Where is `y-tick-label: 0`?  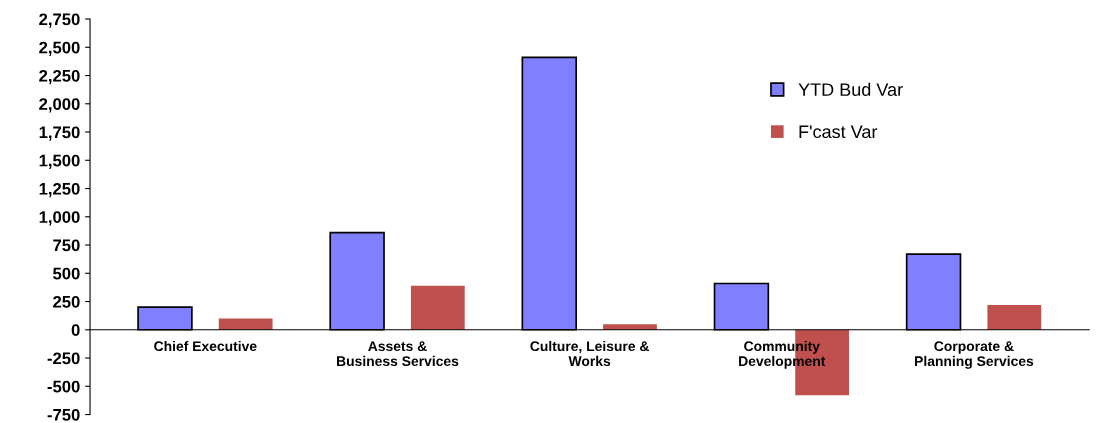
y-tick-label: 0 is located at coordinates (75, 330).